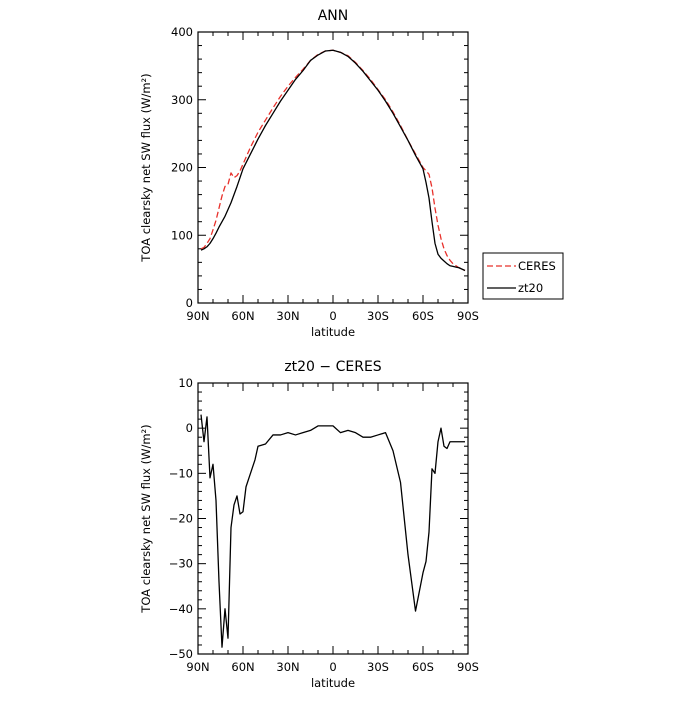 This screenshot has width=700, height=705. Describe the element at coordinates (181, 519) in the screenshot. I see `y-tick-label: −20` at that location.